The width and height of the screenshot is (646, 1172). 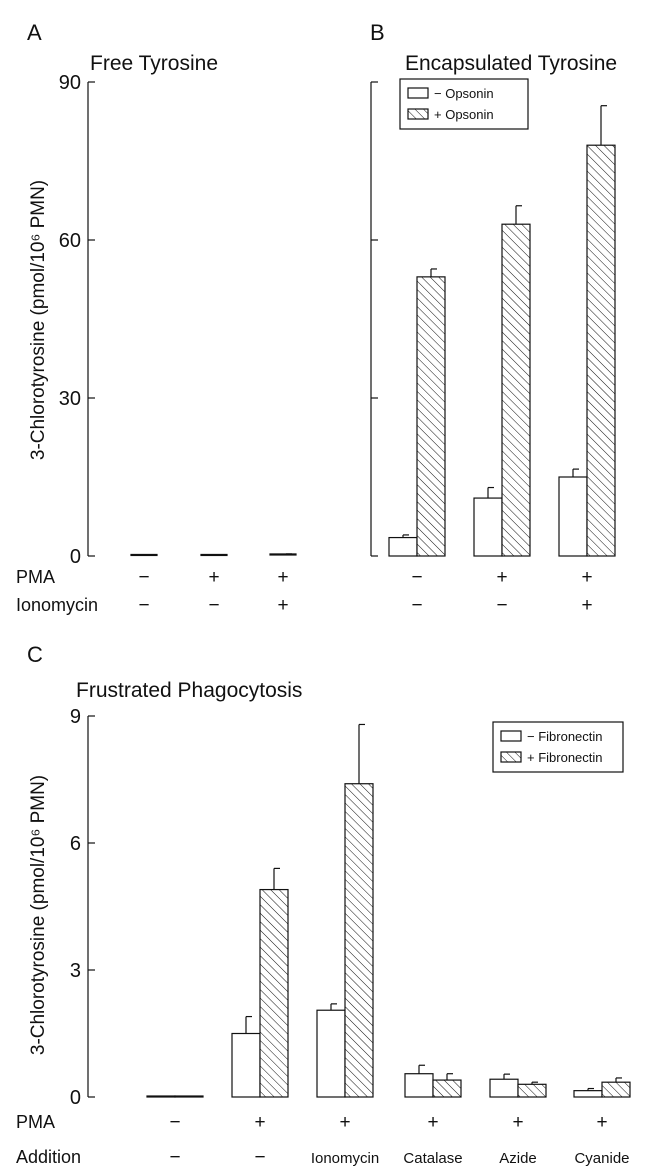 I want to click on panel-c-y-ticks: 0 3 6 9, so click(x=82, y=907).